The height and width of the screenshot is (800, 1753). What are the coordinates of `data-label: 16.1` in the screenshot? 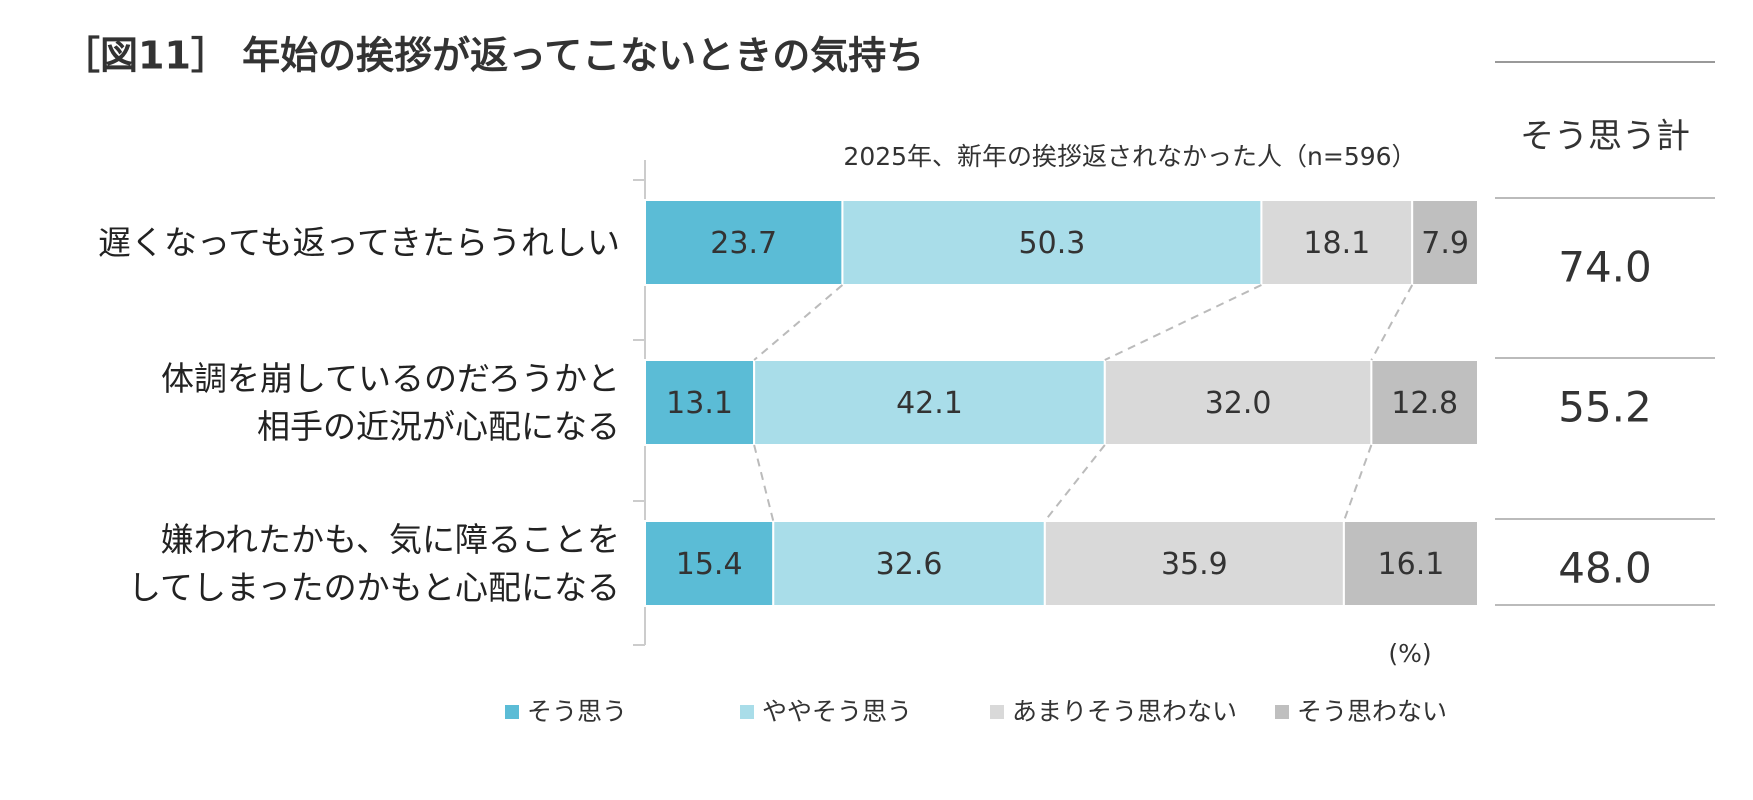 It's located at (1411, 564).